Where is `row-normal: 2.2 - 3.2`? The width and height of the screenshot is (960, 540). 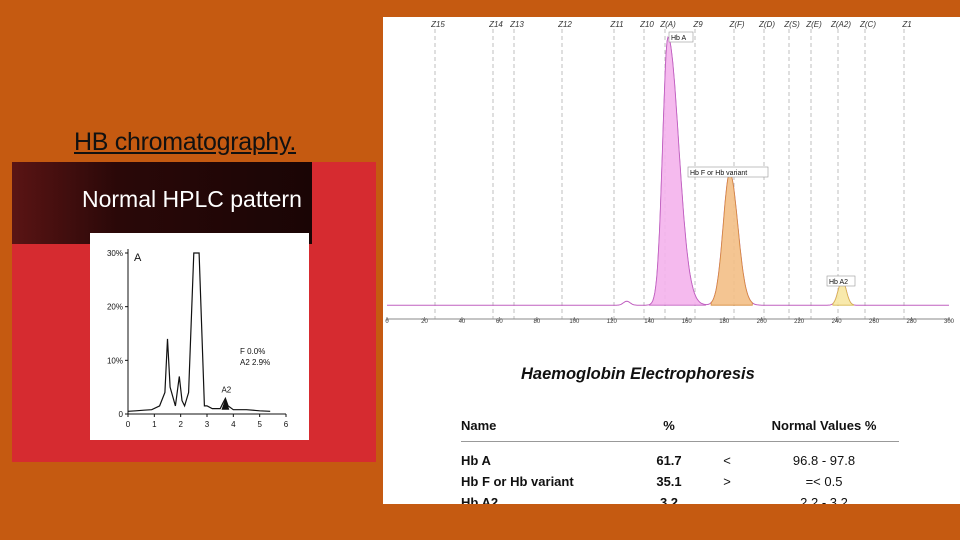 row-normal: 2.2 - 3.2 is located at coordinates (824, 499).